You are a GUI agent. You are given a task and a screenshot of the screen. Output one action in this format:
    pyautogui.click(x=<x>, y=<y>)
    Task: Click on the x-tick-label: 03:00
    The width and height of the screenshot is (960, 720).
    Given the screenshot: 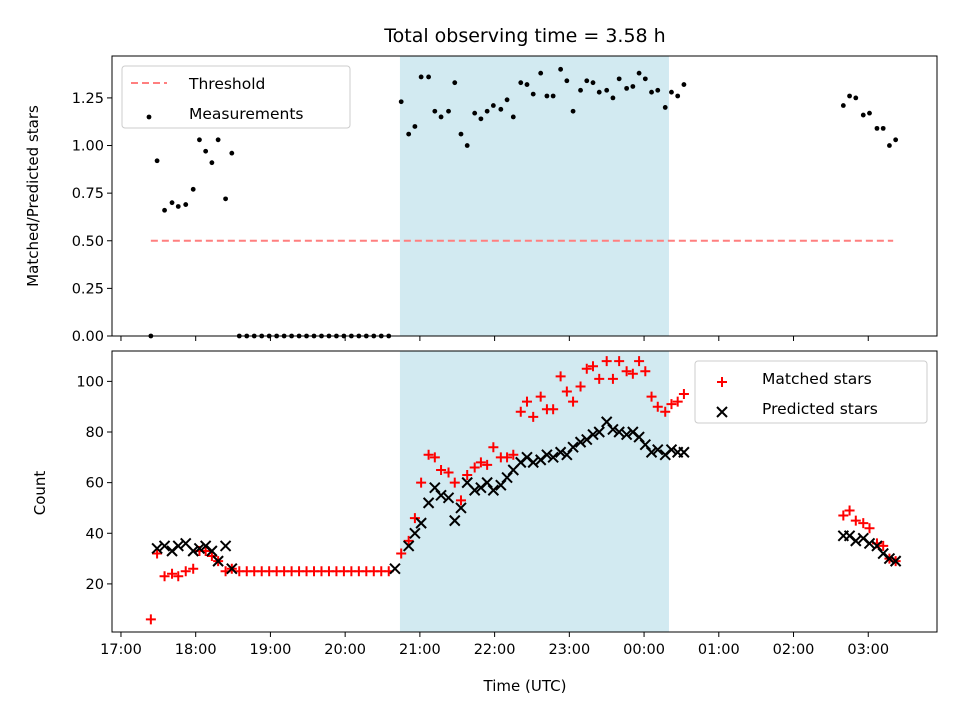 What is the action you would take?
    pyautogui.click(x=868, y=650)
    